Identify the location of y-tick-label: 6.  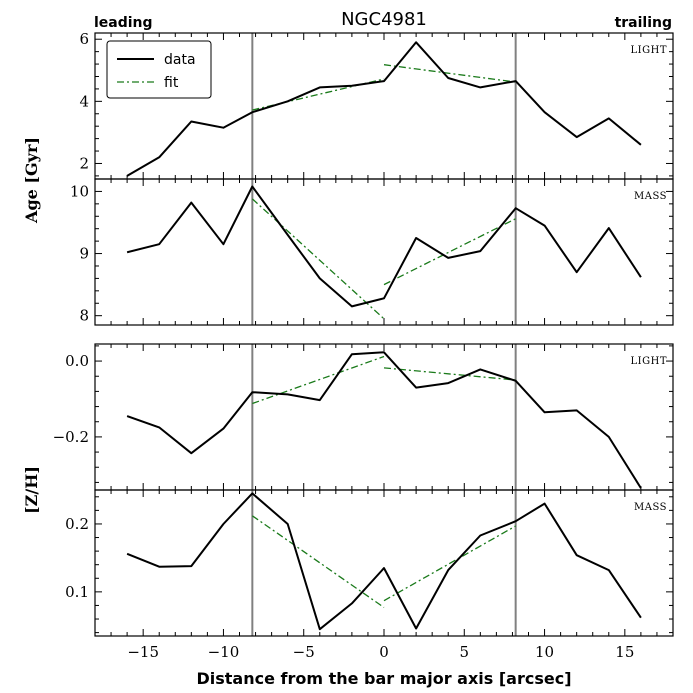
(84, 39).